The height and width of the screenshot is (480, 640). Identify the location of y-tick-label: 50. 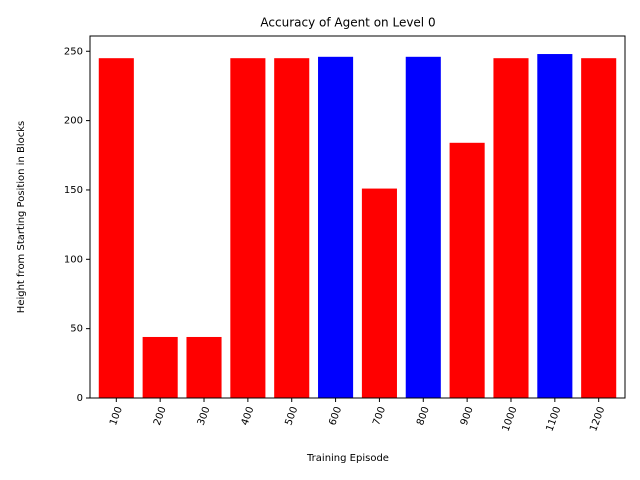
(76, 329).